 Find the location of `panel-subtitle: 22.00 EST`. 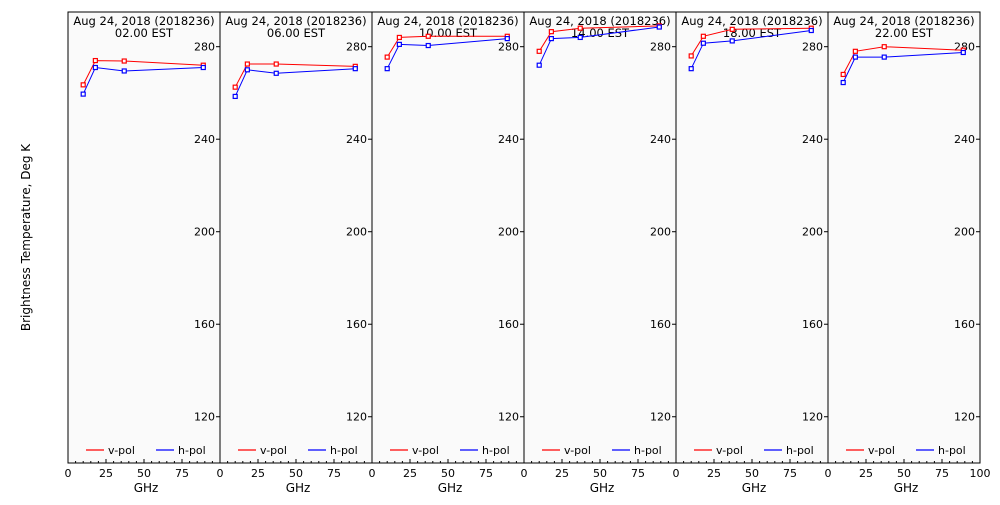

panel-subtitle: 22.00 EST is located at coordinates (904, 33).